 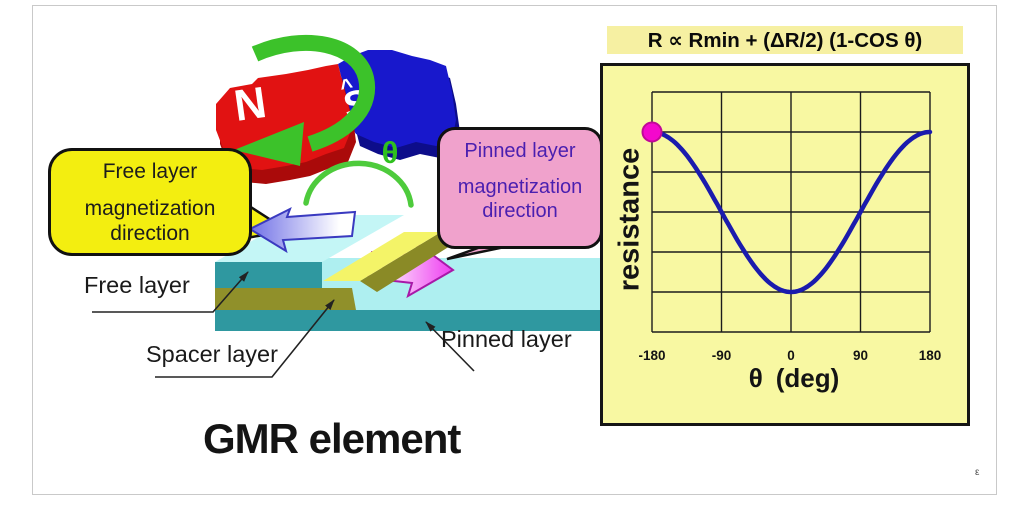 I want to click on start-marker, so click(x=652, y=132).